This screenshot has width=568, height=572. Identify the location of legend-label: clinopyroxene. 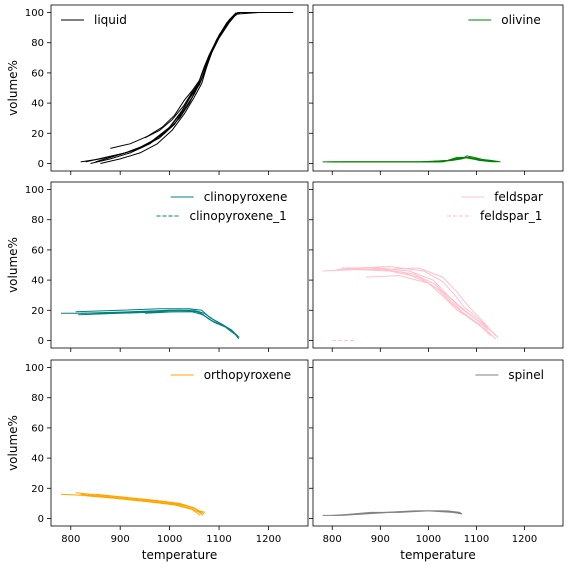
(246, 197).